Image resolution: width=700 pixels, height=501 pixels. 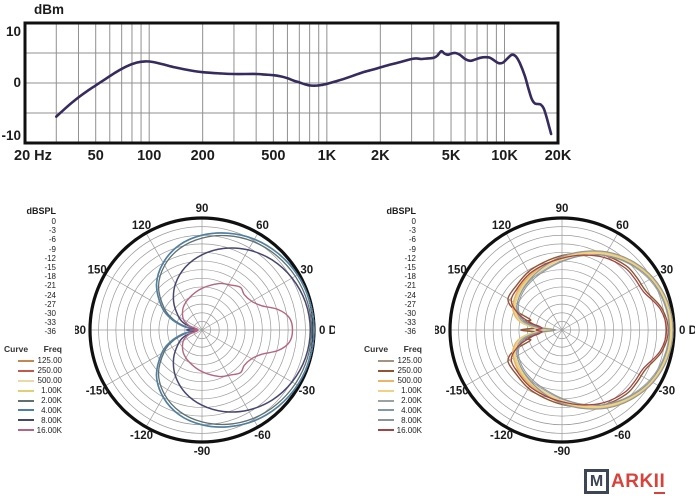 I want to click on x-tick-label: 500, so click(x=273, y=156).